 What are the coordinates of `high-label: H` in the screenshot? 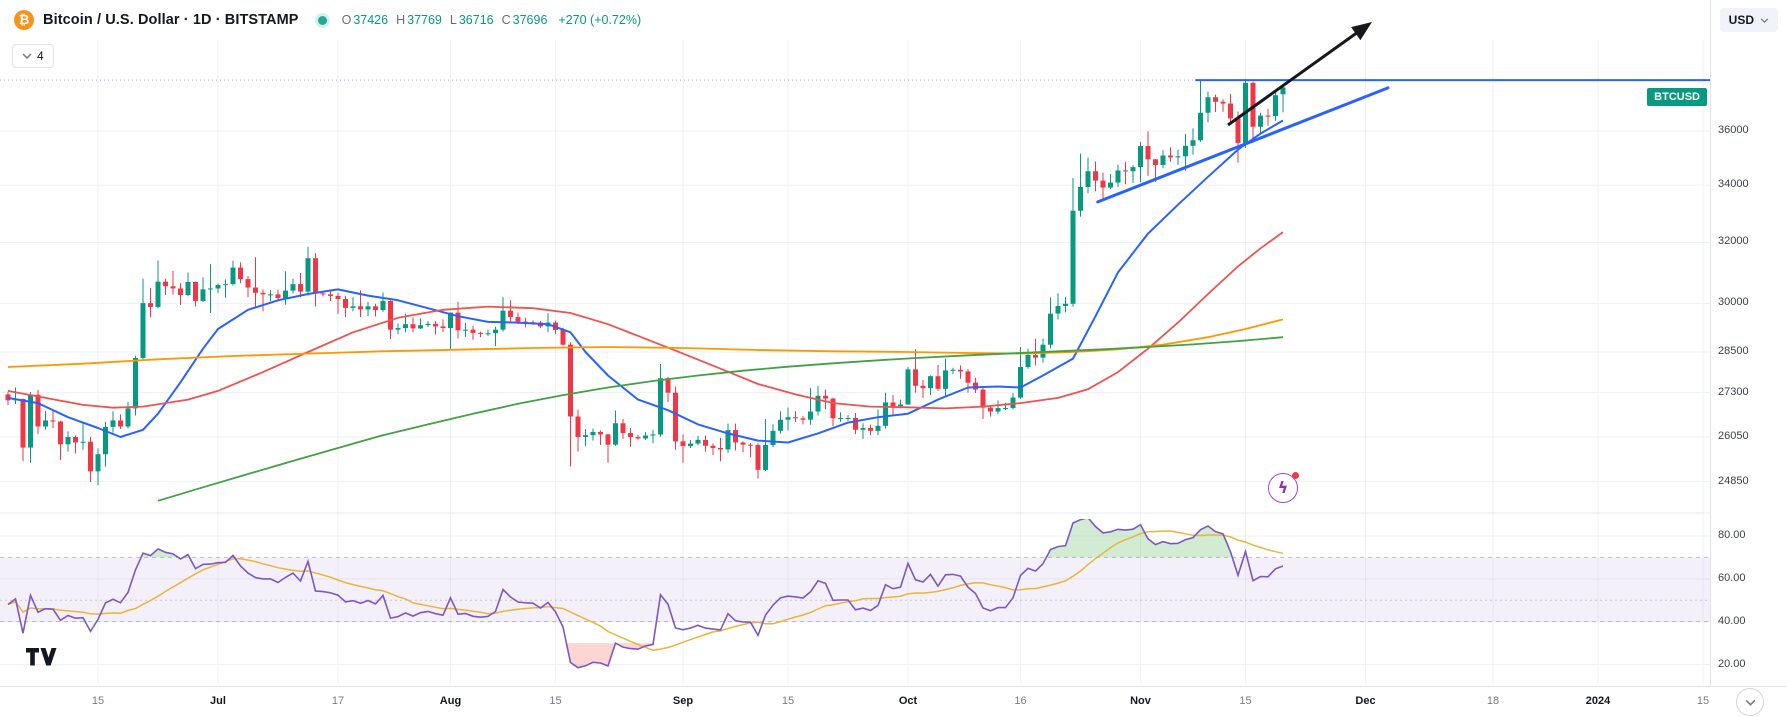 It's located at (401, 20).